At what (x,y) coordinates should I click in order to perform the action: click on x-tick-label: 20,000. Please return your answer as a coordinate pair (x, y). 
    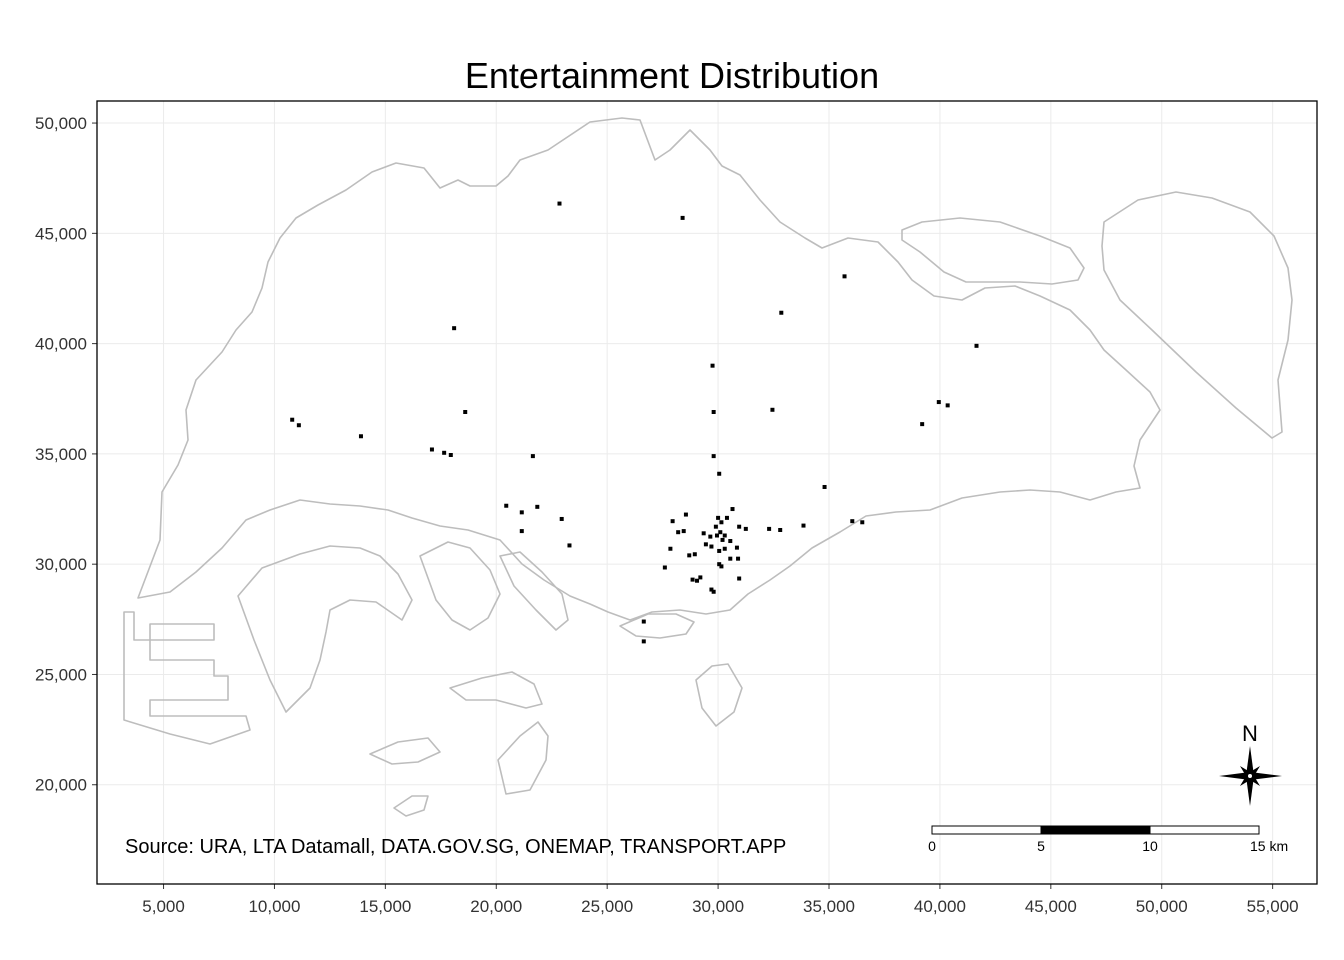
    Looking at the image, I should click on (496, 906).